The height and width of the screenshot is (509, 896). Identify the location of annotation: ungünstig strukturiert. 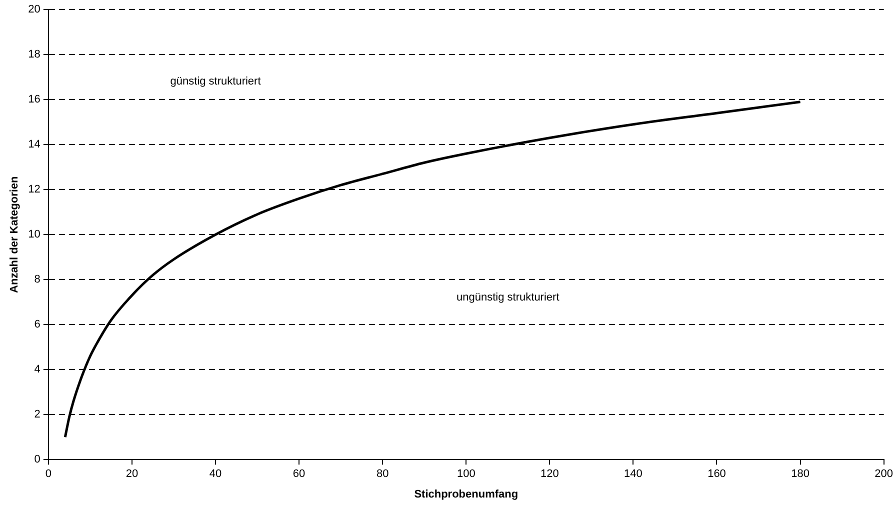
(508, 298).